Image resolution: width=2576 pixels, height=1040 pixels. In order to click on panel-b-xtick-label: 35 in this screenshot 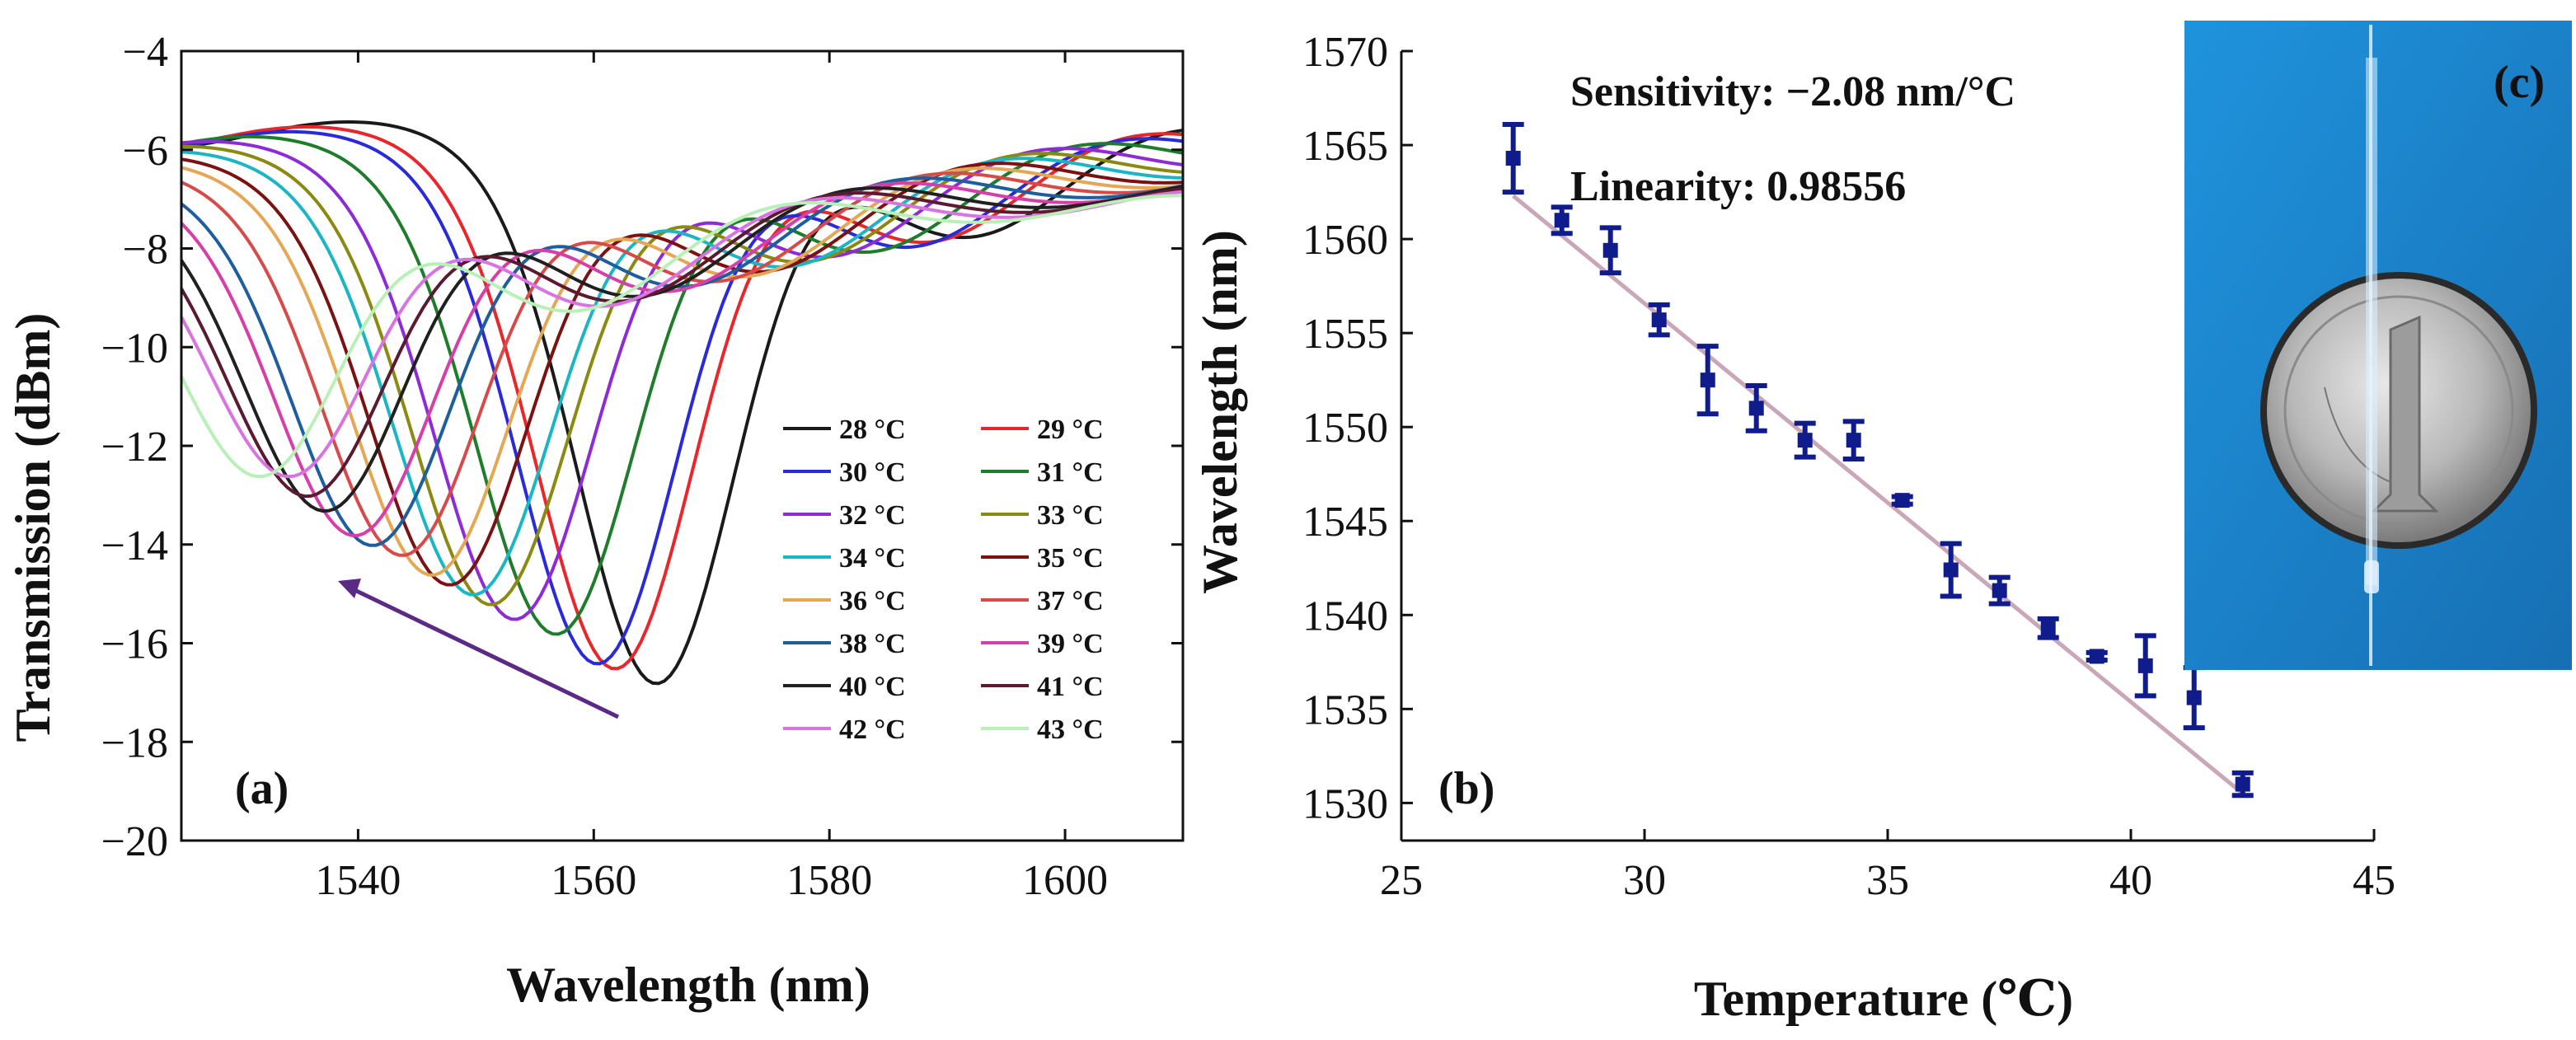, I will do `click(1887, 880)`.